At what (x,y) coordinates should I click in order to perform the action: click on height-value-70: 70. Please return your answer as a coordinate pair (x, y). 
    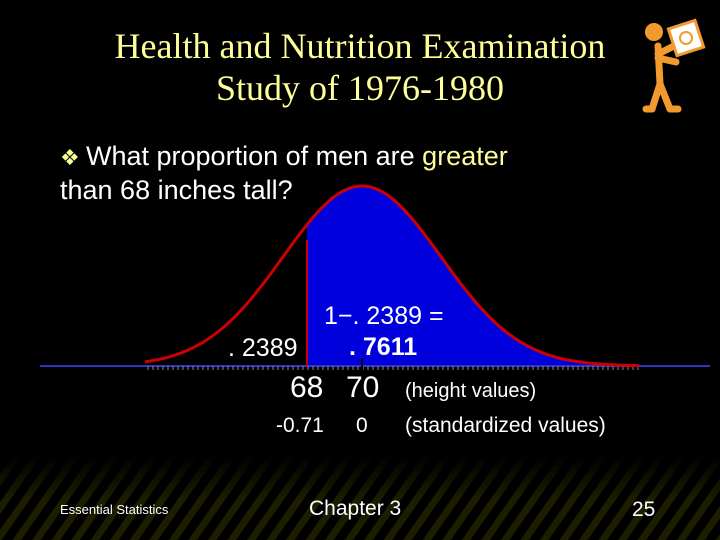
    Looking at the image, I should click on (363, 387).